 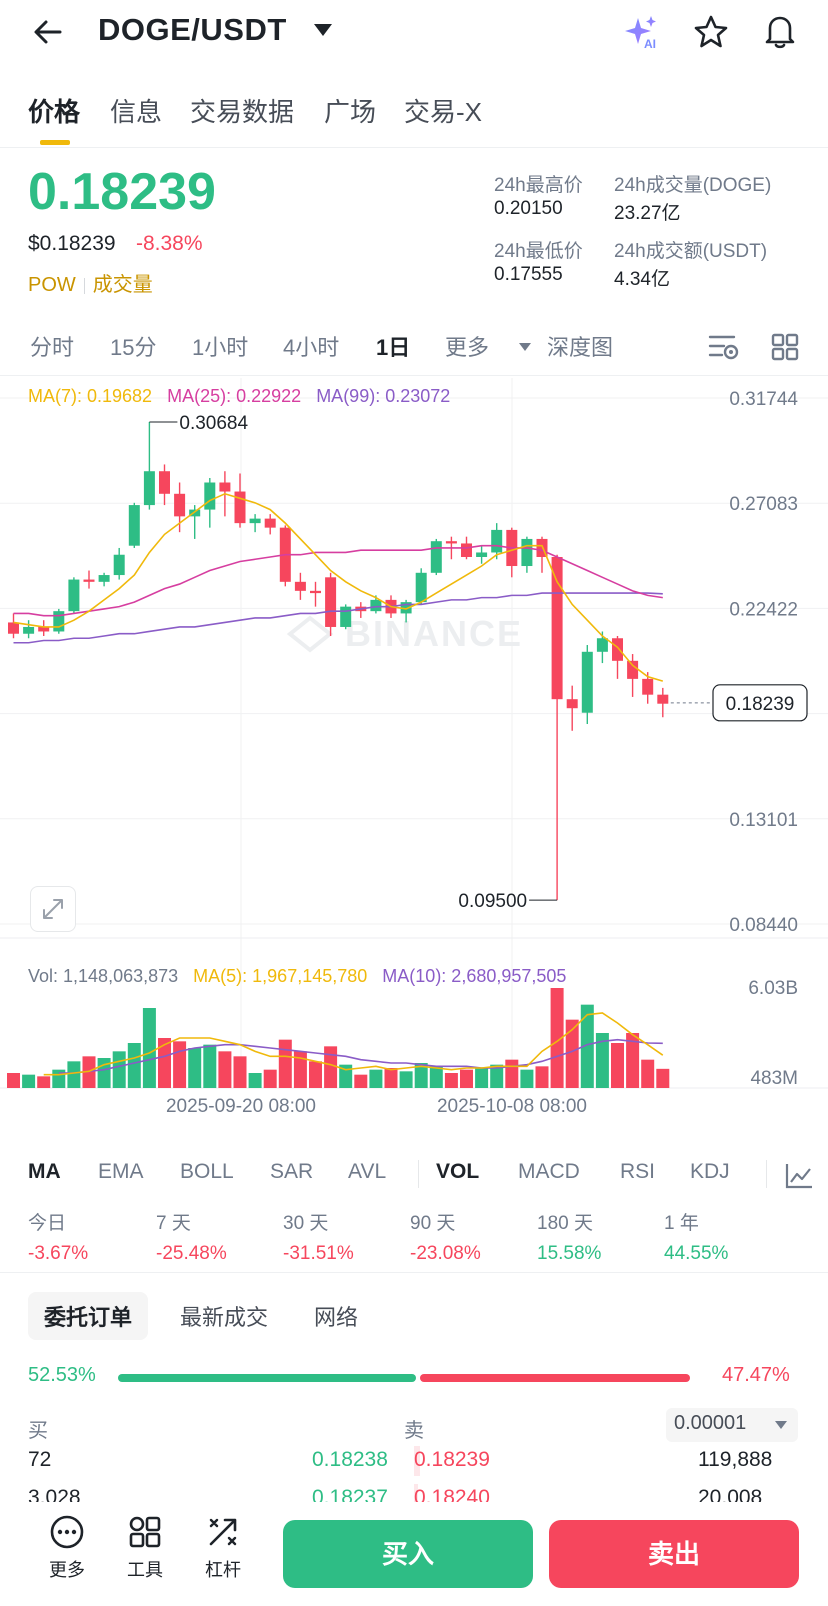 I want to click on buy-column-header: 买, so click(x=38, y=1431).